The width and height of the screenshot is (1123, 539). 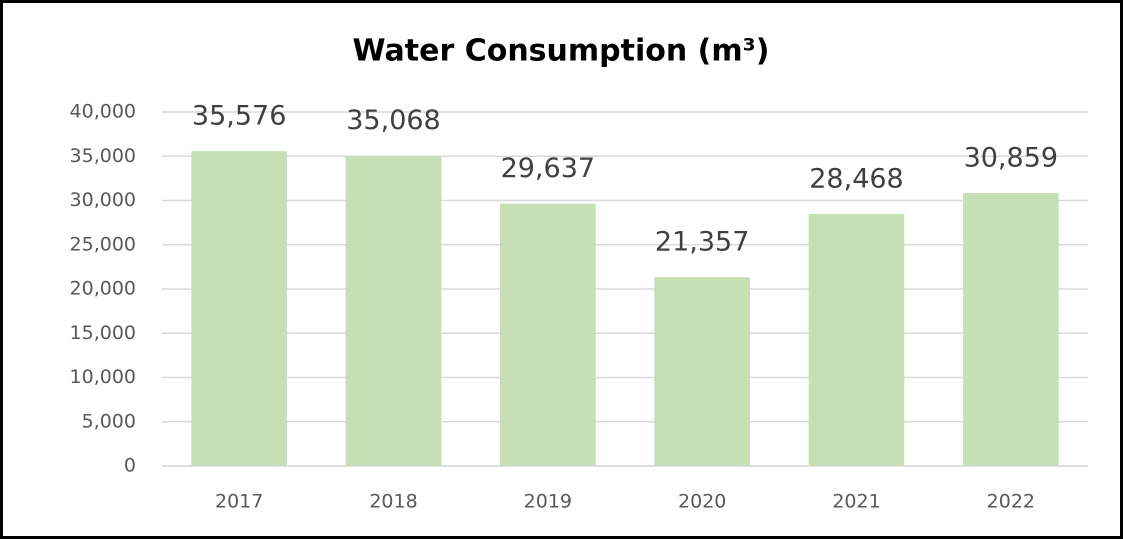 What do you see at coordinates (239, 116) in the screenshot?
I see `data-label: 35,576` at bounding box center [239, 116].